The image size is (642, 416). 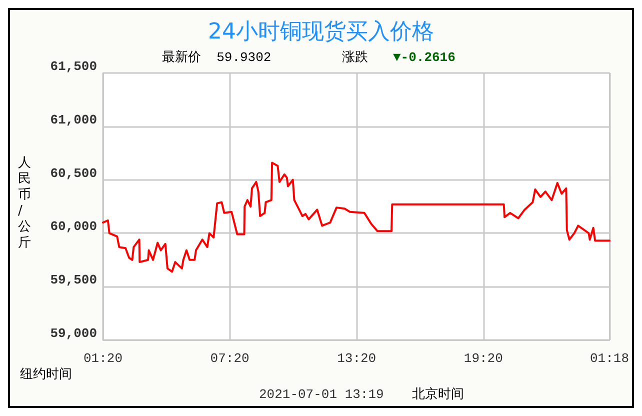 I want to click on y-tick-label: 59,500, so click(x=74, y=280).